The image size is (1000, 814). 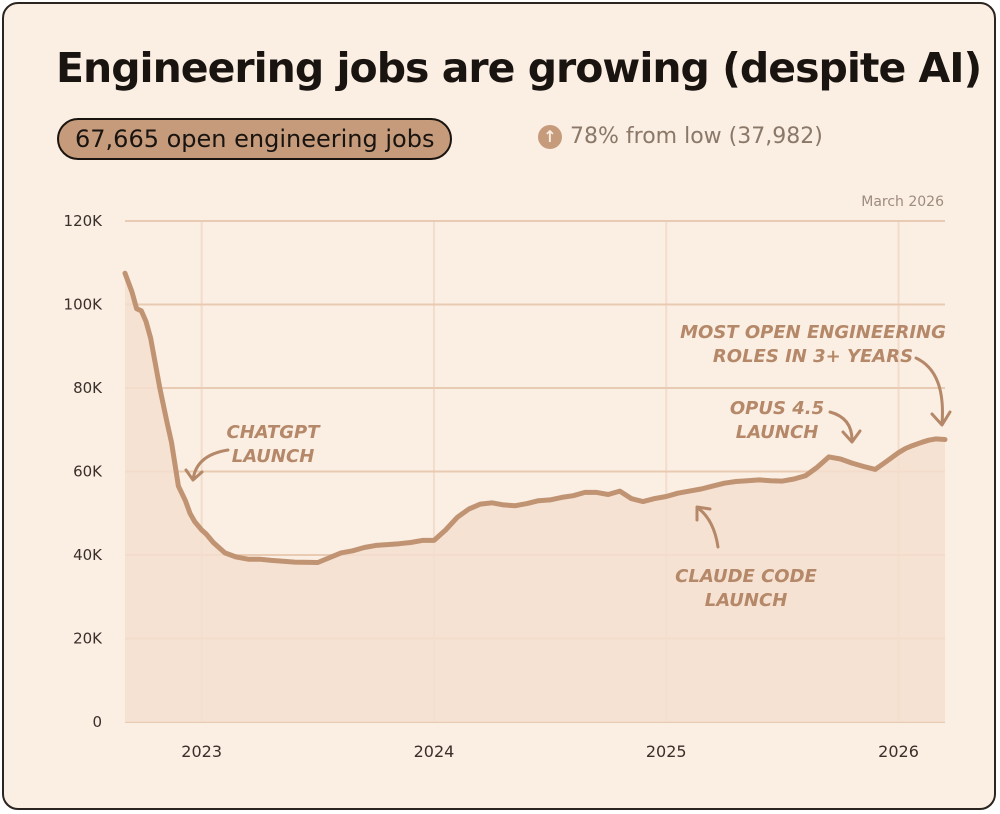 I want to click on x-tick-label: 2024, so click(x=434, y=751).